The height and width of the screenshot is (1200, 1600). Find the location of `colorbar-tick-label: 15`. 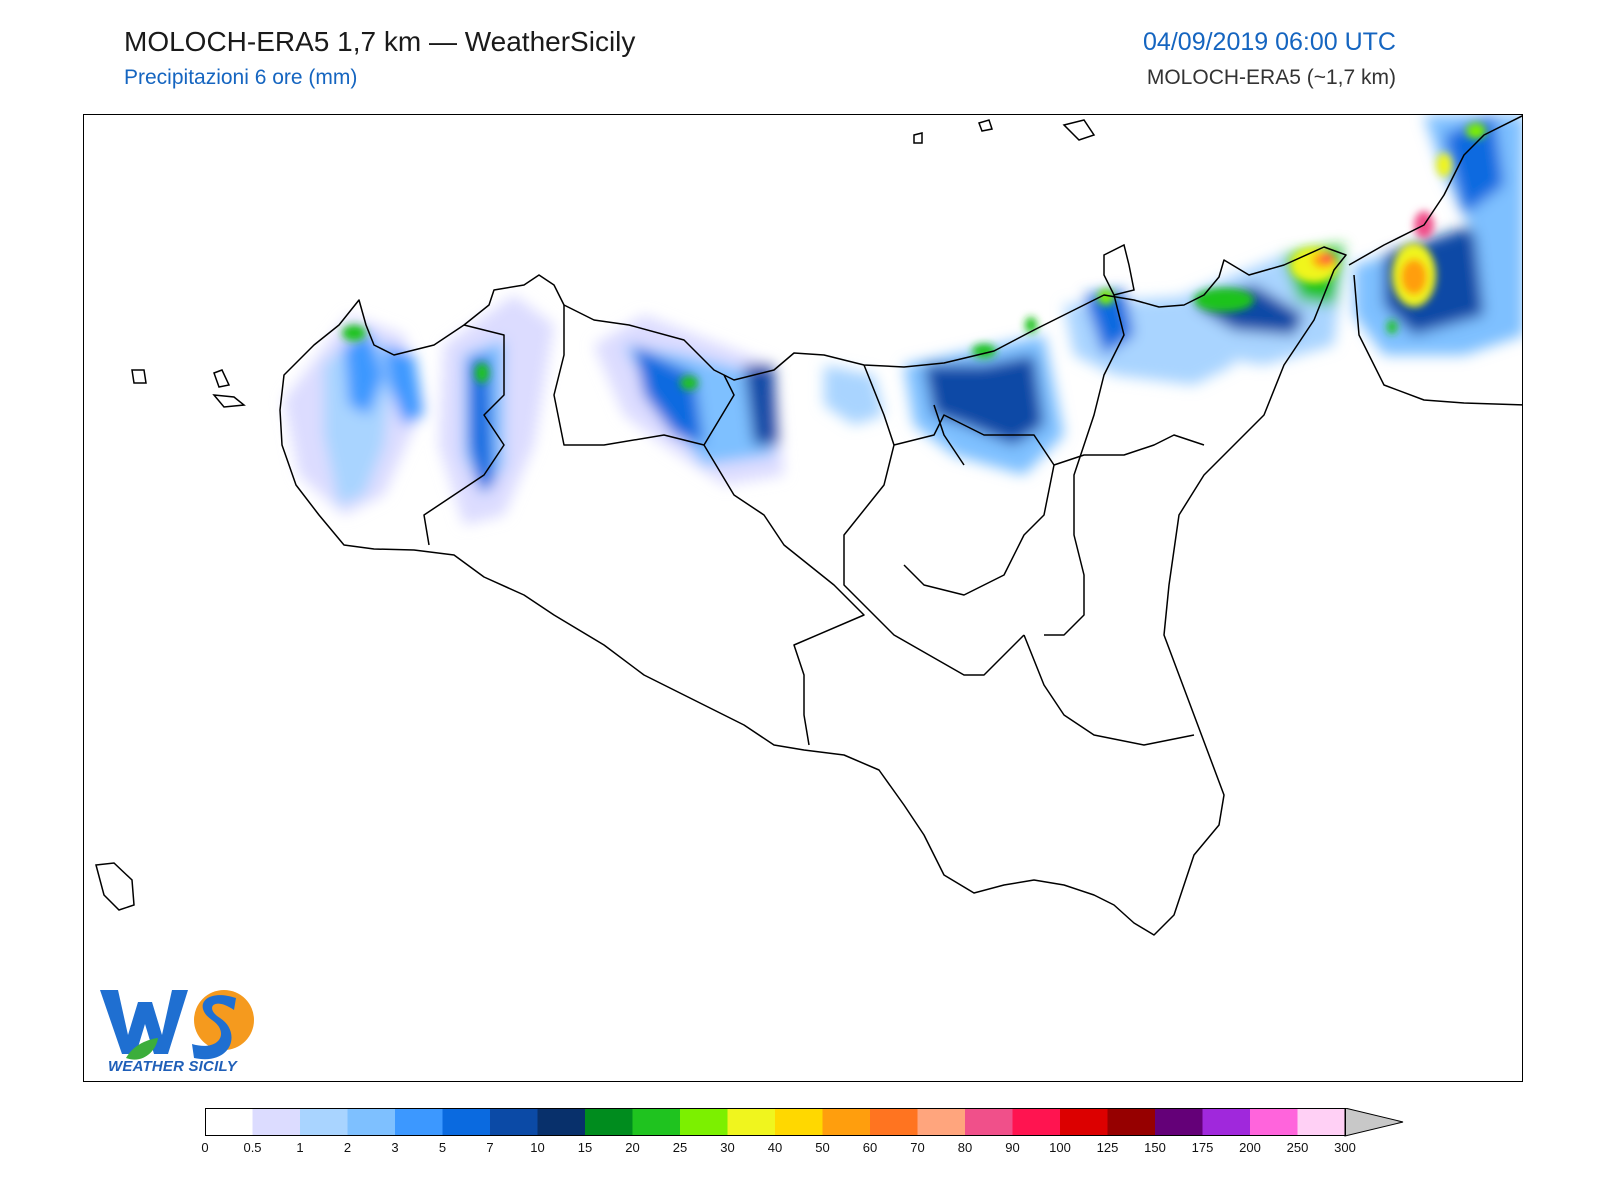

colorbar-tick-label: 15 is located at coordinates (585, 1147).